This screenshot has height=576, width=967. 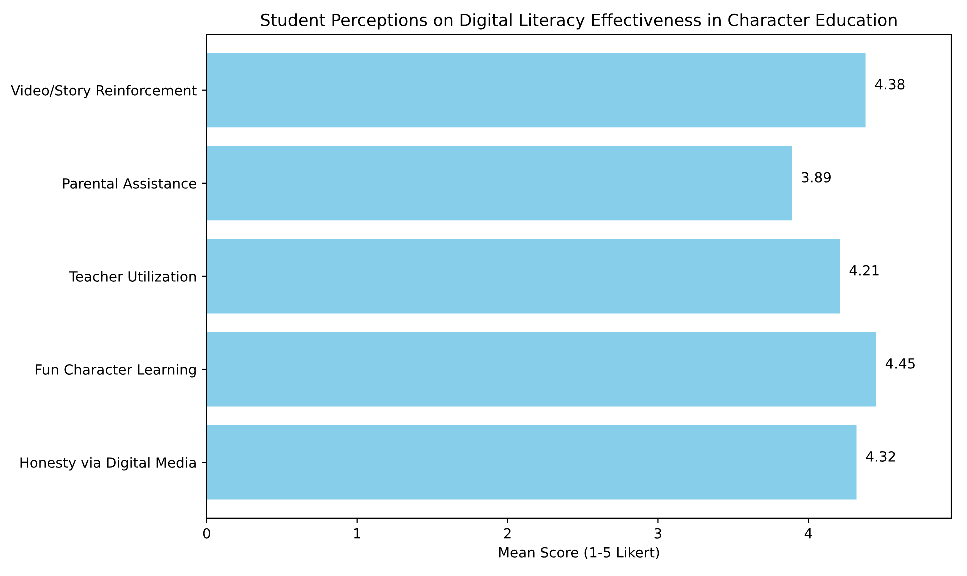 What do you see at coordinates (507, 533) in the screenshot?
I see `x-tick-label: 2` at bounding box center [507, 533].